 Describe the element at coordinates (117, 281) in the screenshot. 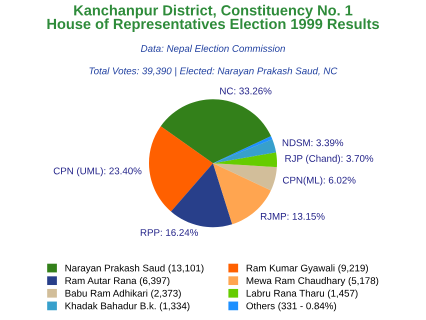

I see `legend-label: Ram Autar Rana (6,397)` at that location.